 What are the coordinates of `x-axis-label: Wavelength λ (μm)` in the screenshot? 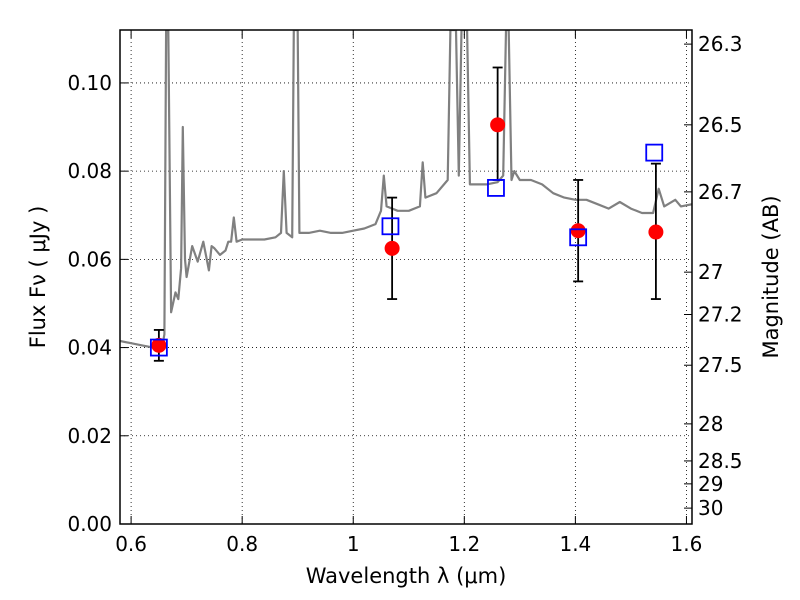 It's located at (406, 576).